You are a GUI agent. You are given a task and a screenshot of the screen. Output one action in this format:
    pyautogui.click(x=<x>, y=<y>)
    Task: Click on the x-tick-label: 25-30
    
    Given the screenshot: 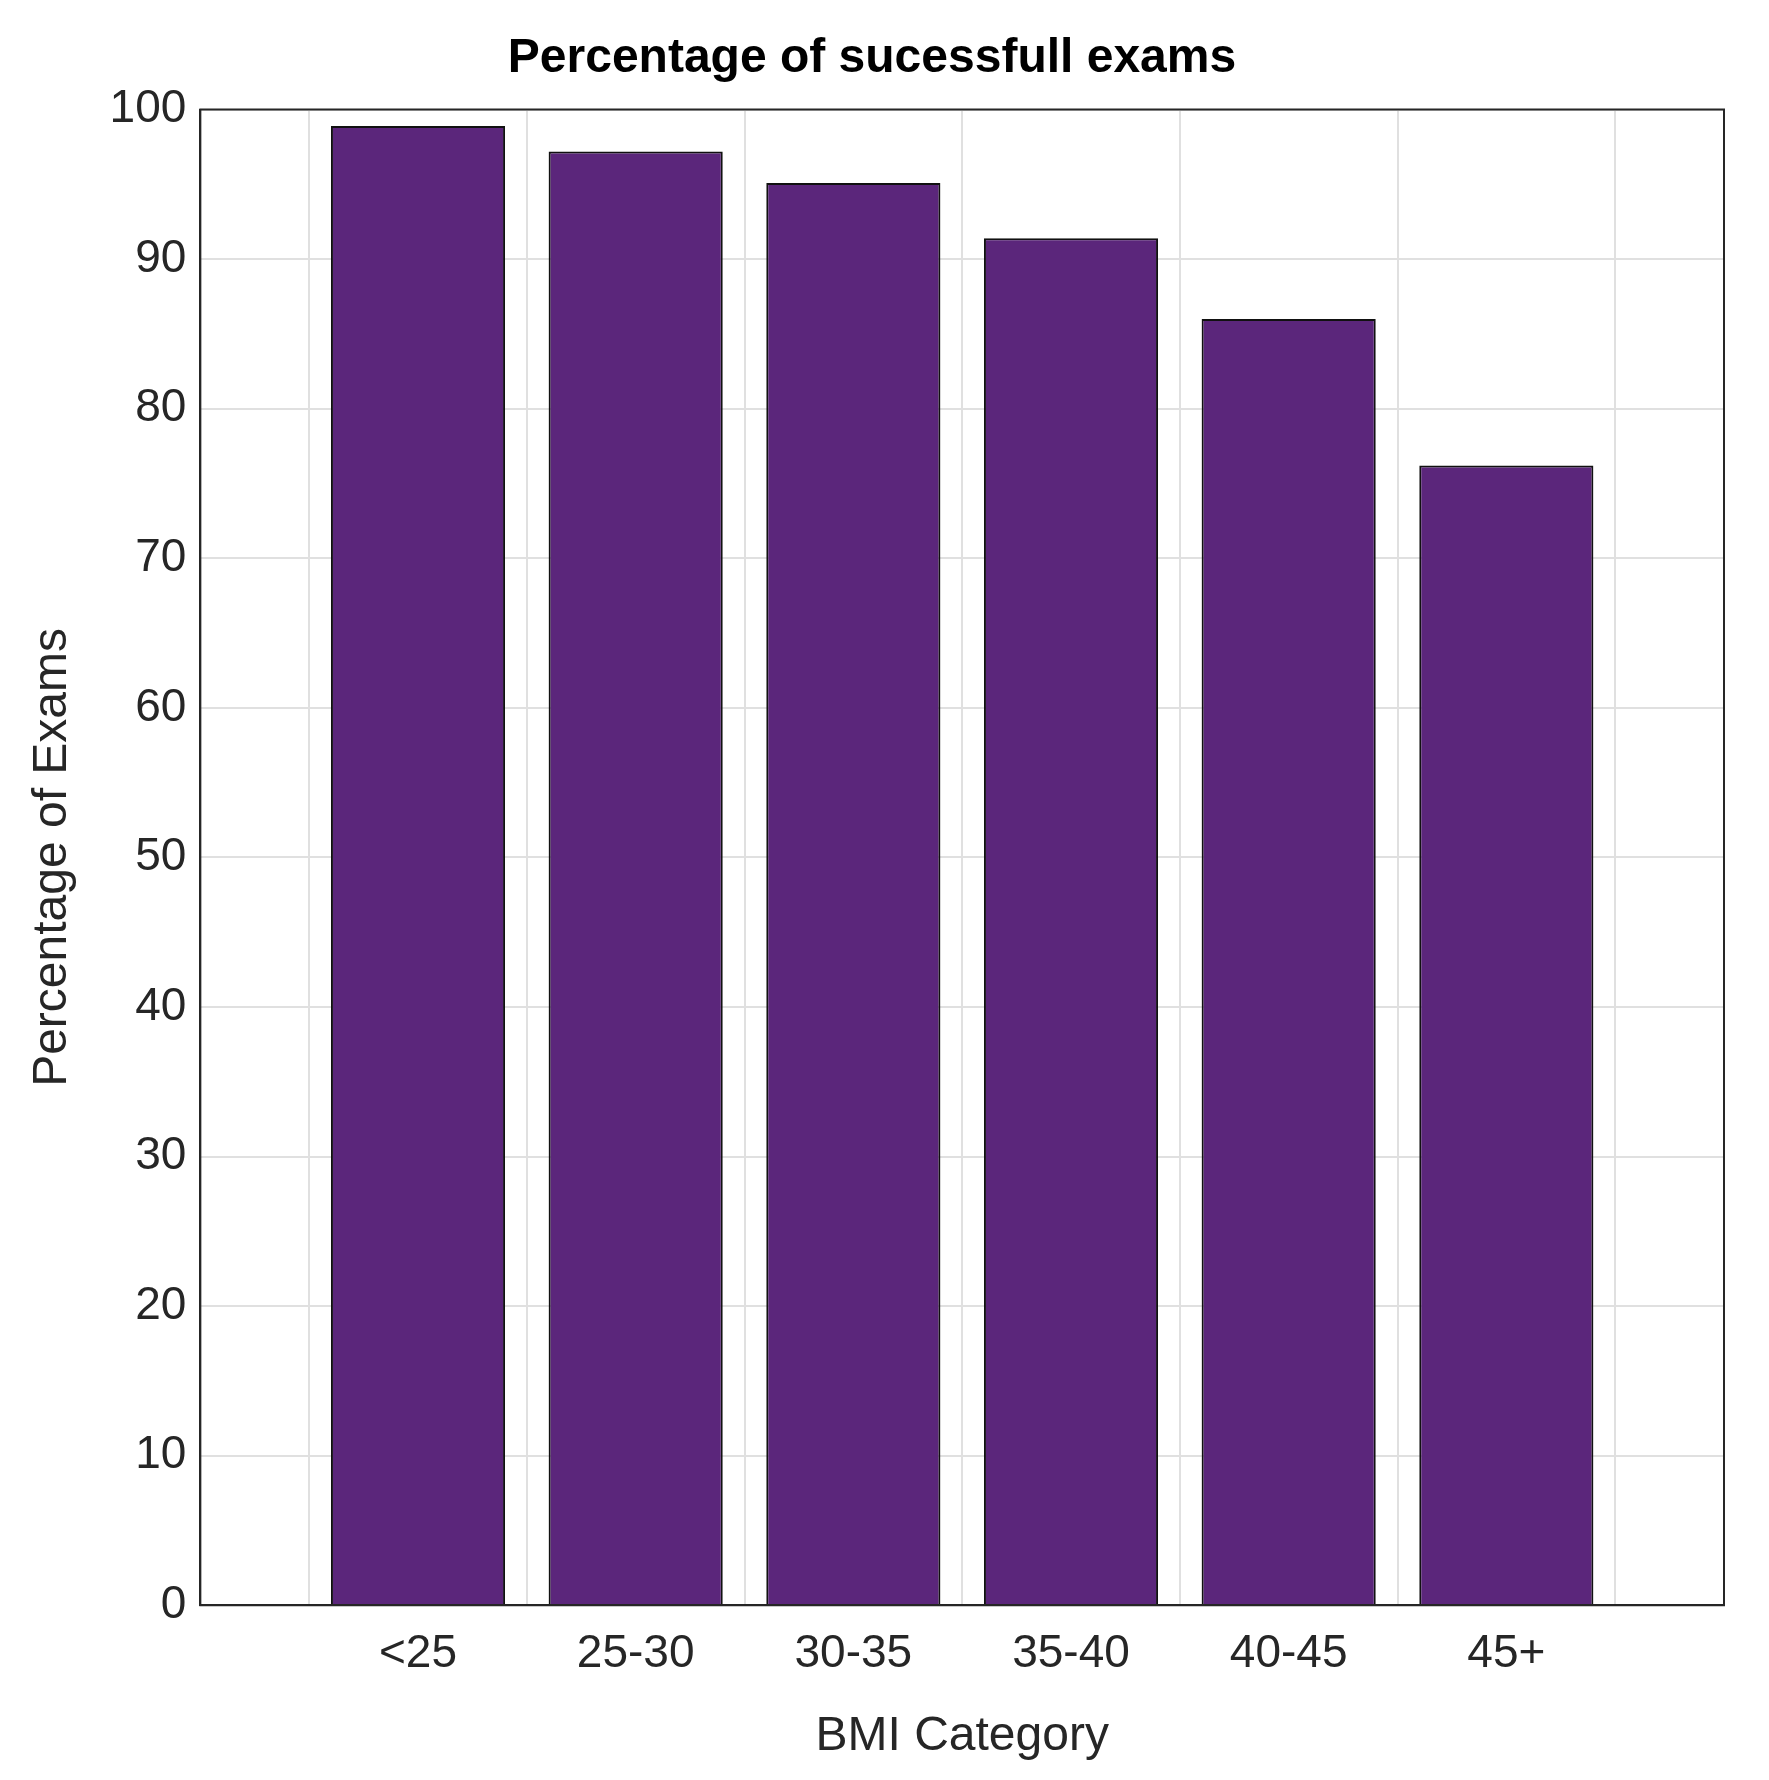 What is the action you would take?
    pyautogui.click(x=635, y=1651)
    